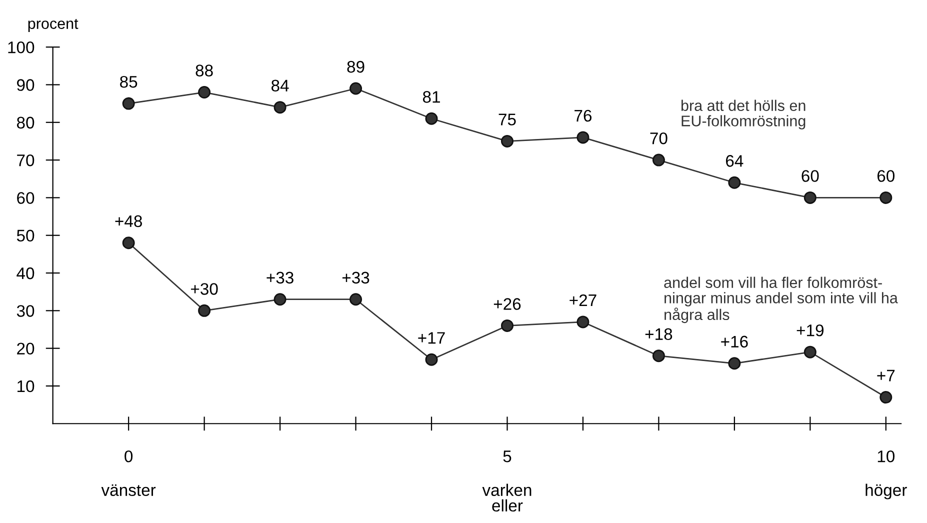 This screenshot has width=927, height=523. Describe the element at coordinates (659, 138) in the screenshot. I see `data-label: 70` at that location.